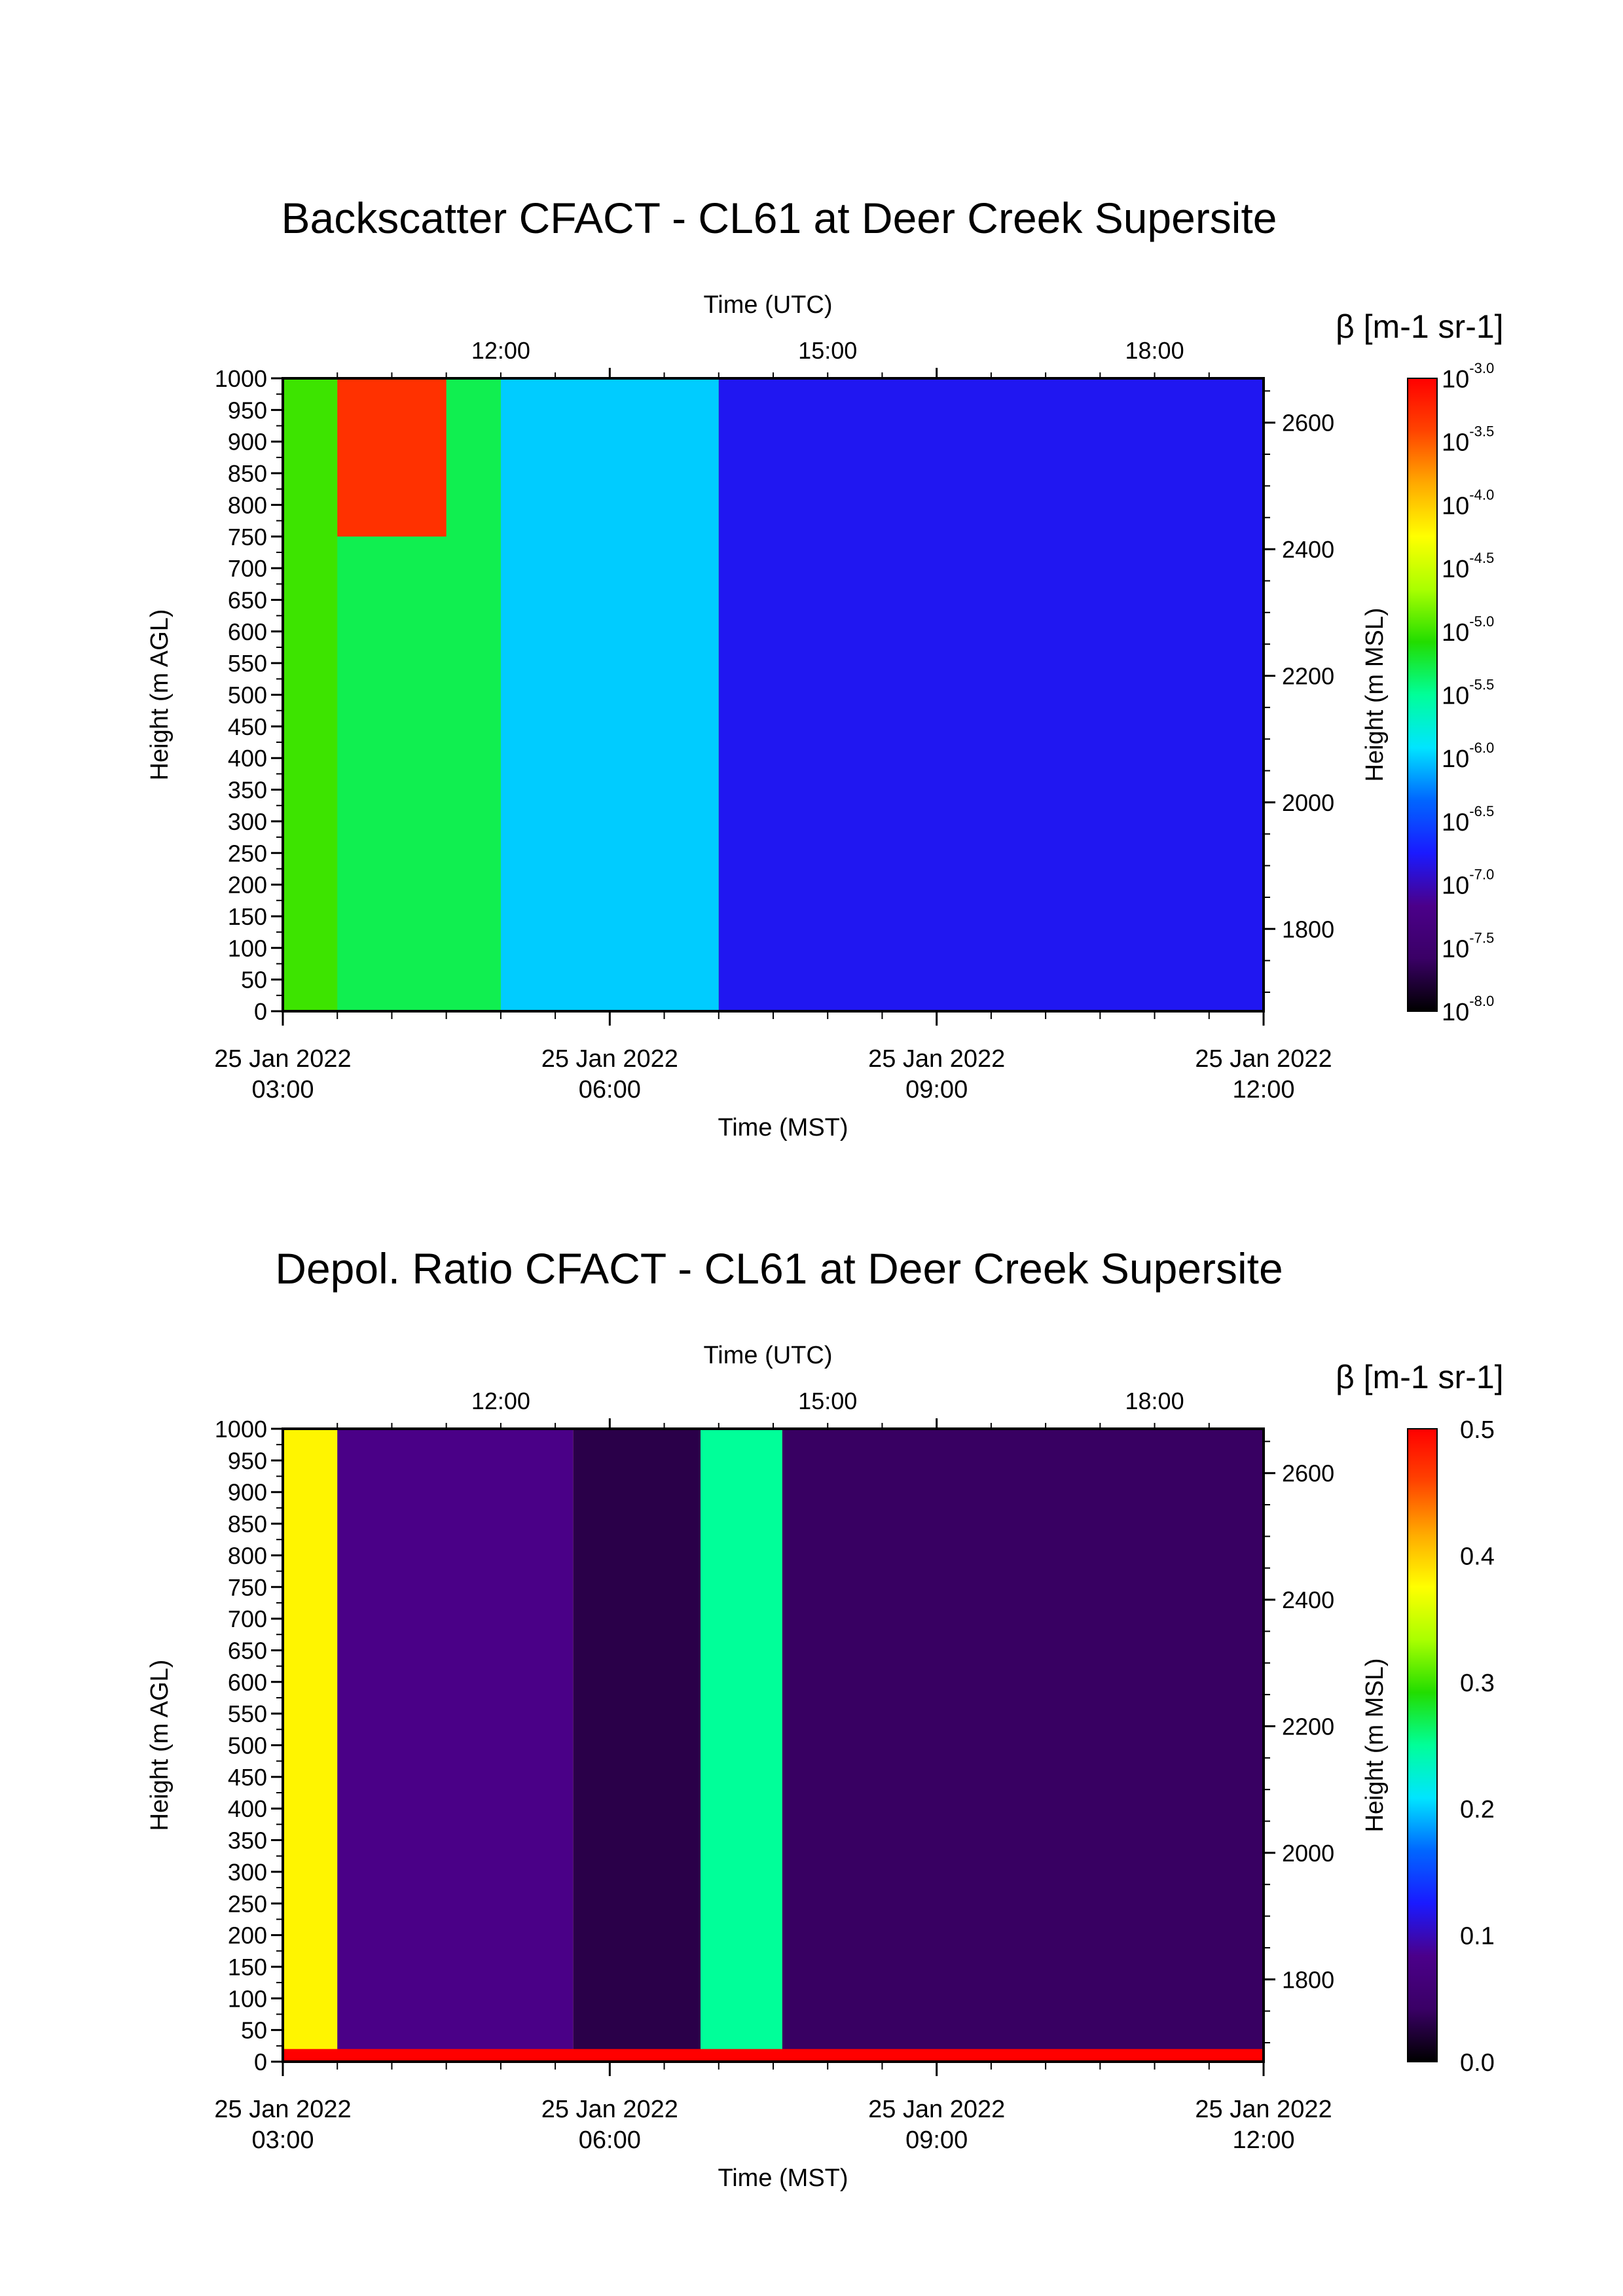 The height and width of the screenshot is (2296, 1623). I want to click on colorbar-tick-label: 0.3, so click(1477, 1683).